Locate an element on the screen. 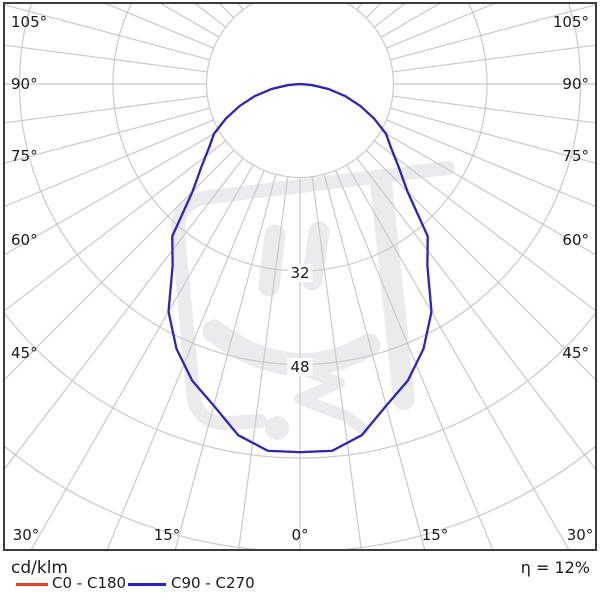  angle-label-left-45: 45° is located at coordinates (24, 353).